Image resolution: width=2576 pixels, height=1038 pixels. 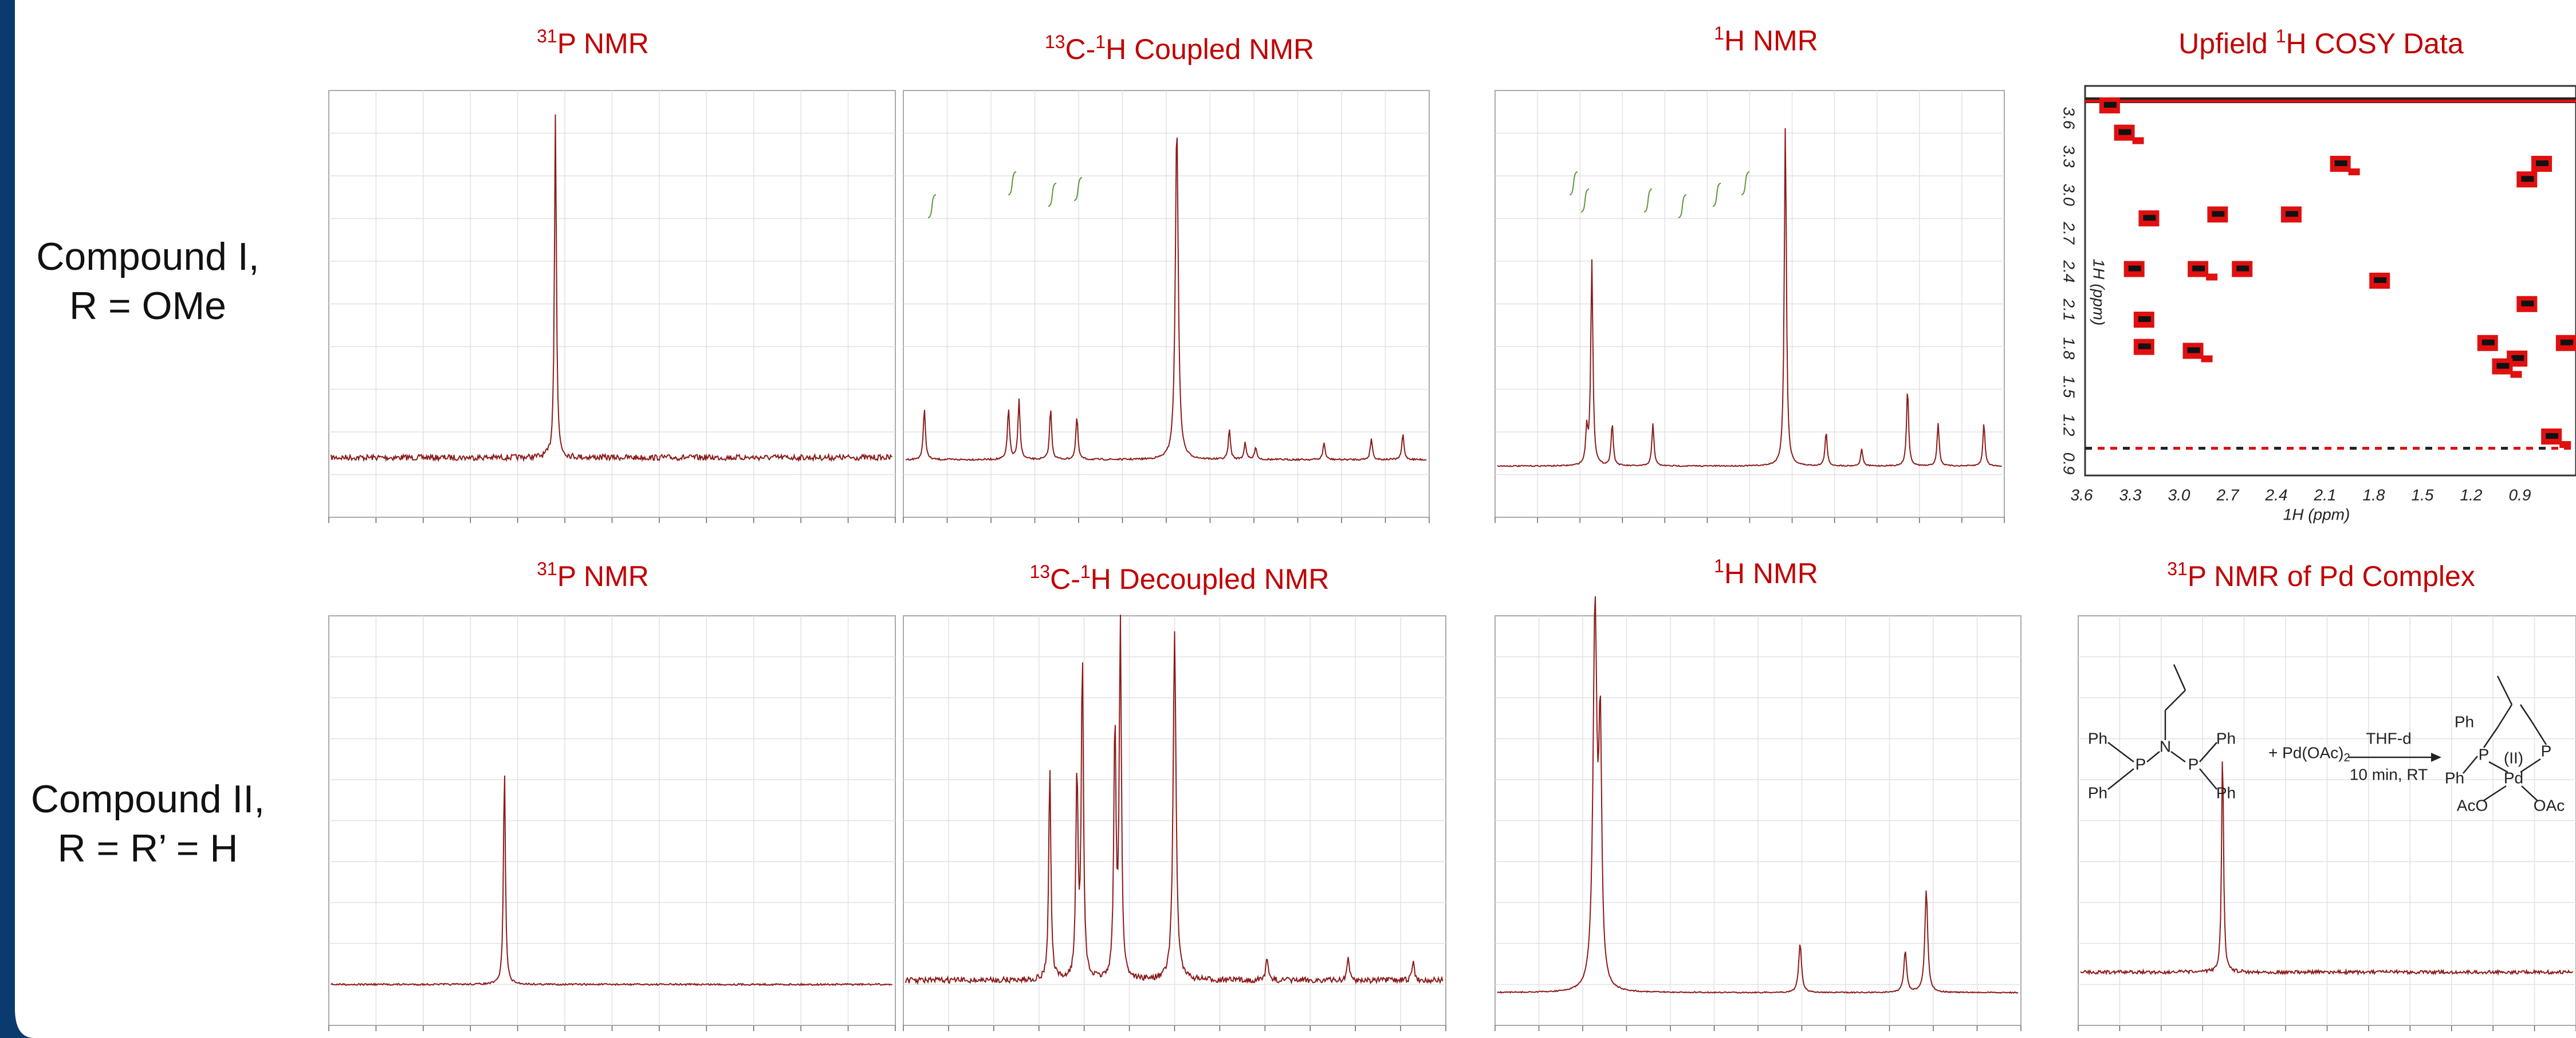 What do you see at coordinates (17, 519) in the screenshot?
I see `sidebar` at bounding box center [17, 519].